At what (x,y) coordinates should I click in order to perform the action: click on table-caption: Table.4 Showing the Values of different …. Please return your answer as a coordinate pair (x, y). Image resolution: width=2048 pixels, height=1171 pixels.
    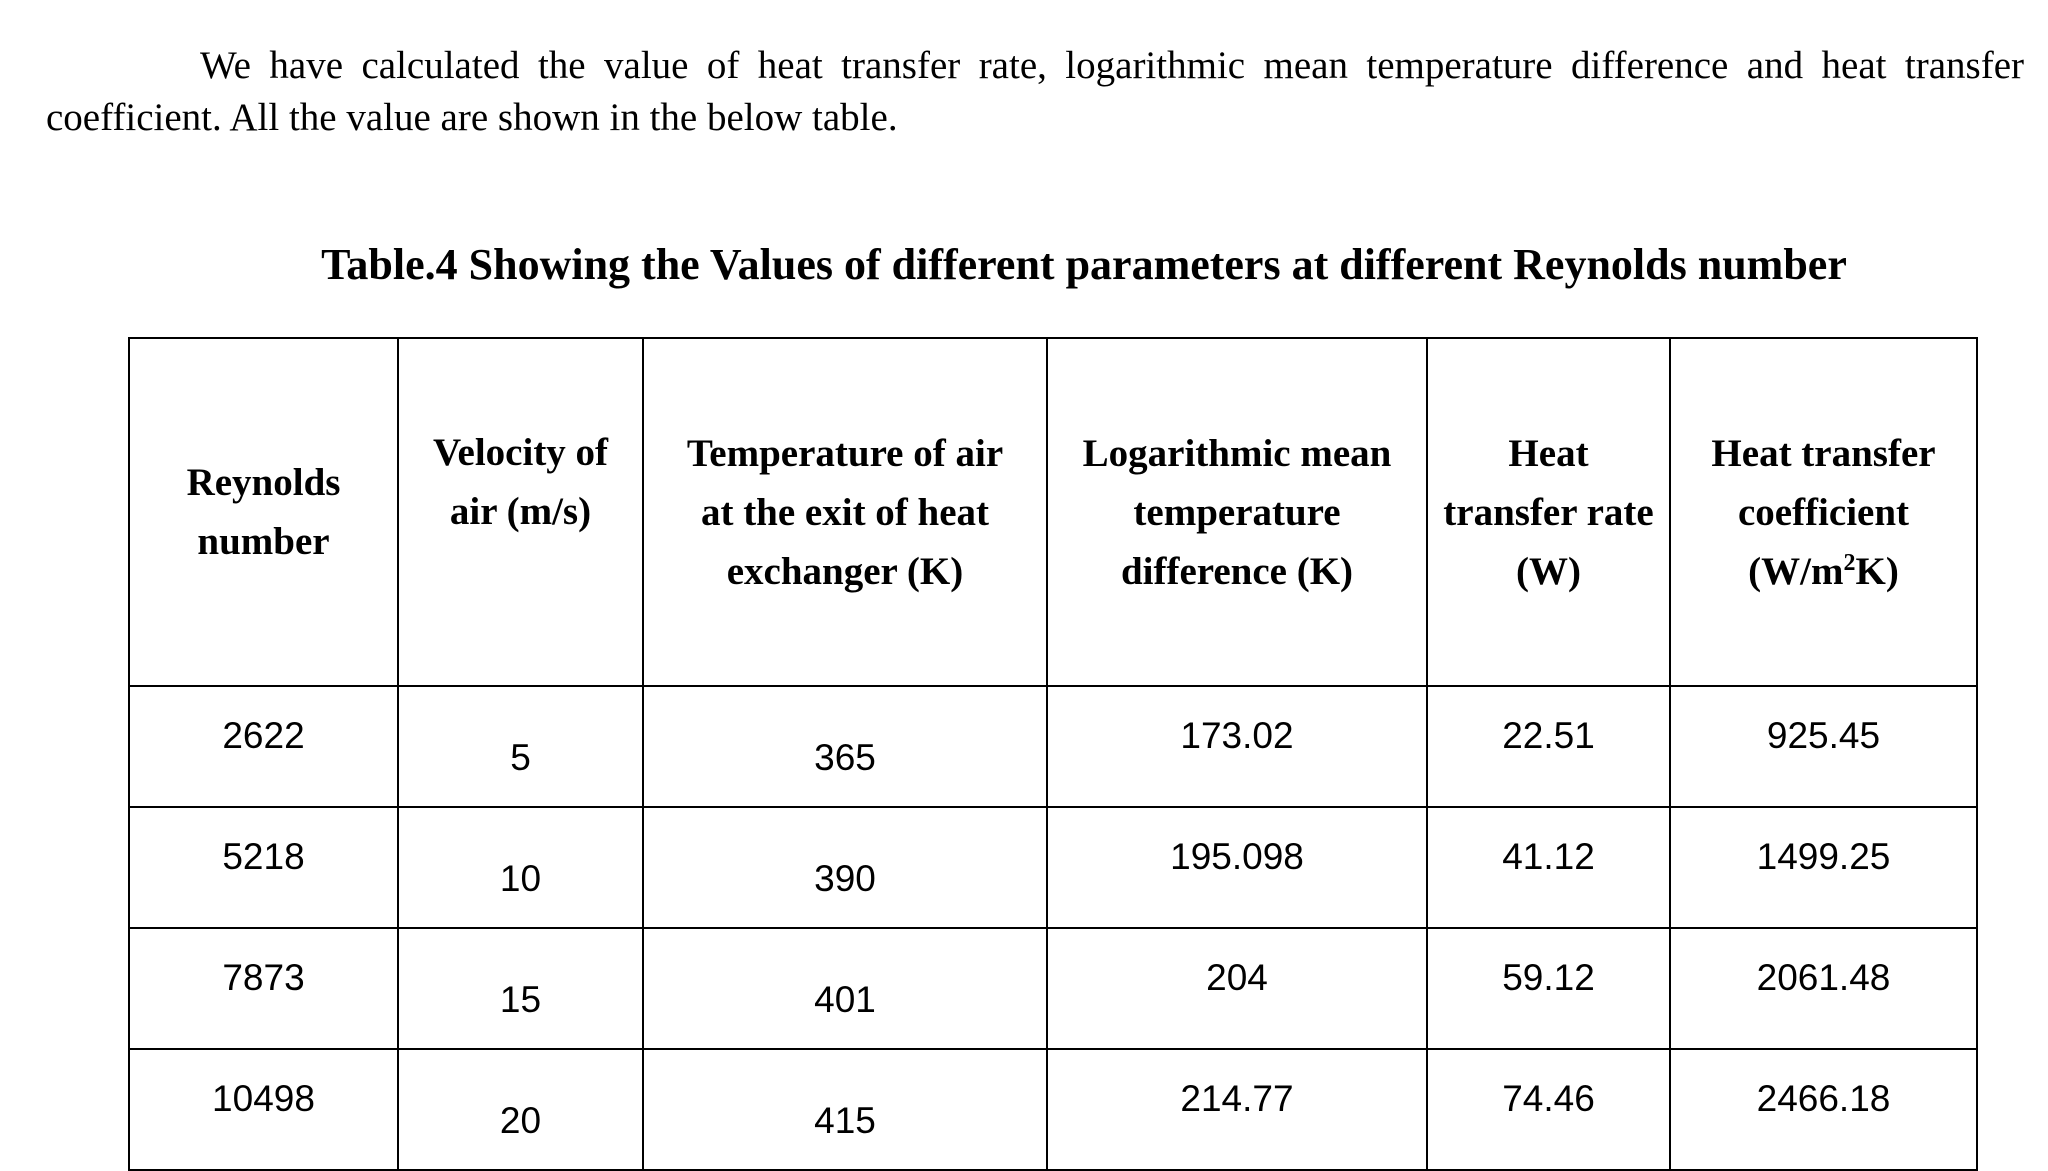
    Looking at the image, I should click on (1084, 264).